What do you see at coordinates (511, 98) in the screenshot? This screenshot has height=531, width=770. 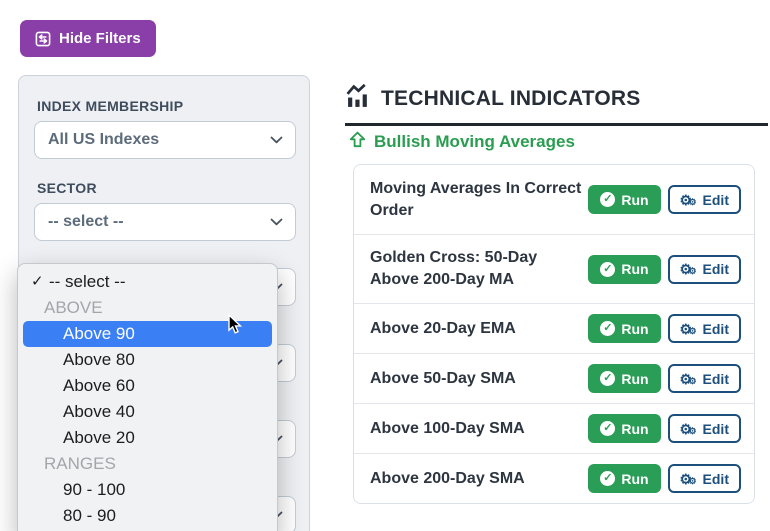 I see `page-title: TECHNICAL INDICATORS` at bounding box center [511, 98].